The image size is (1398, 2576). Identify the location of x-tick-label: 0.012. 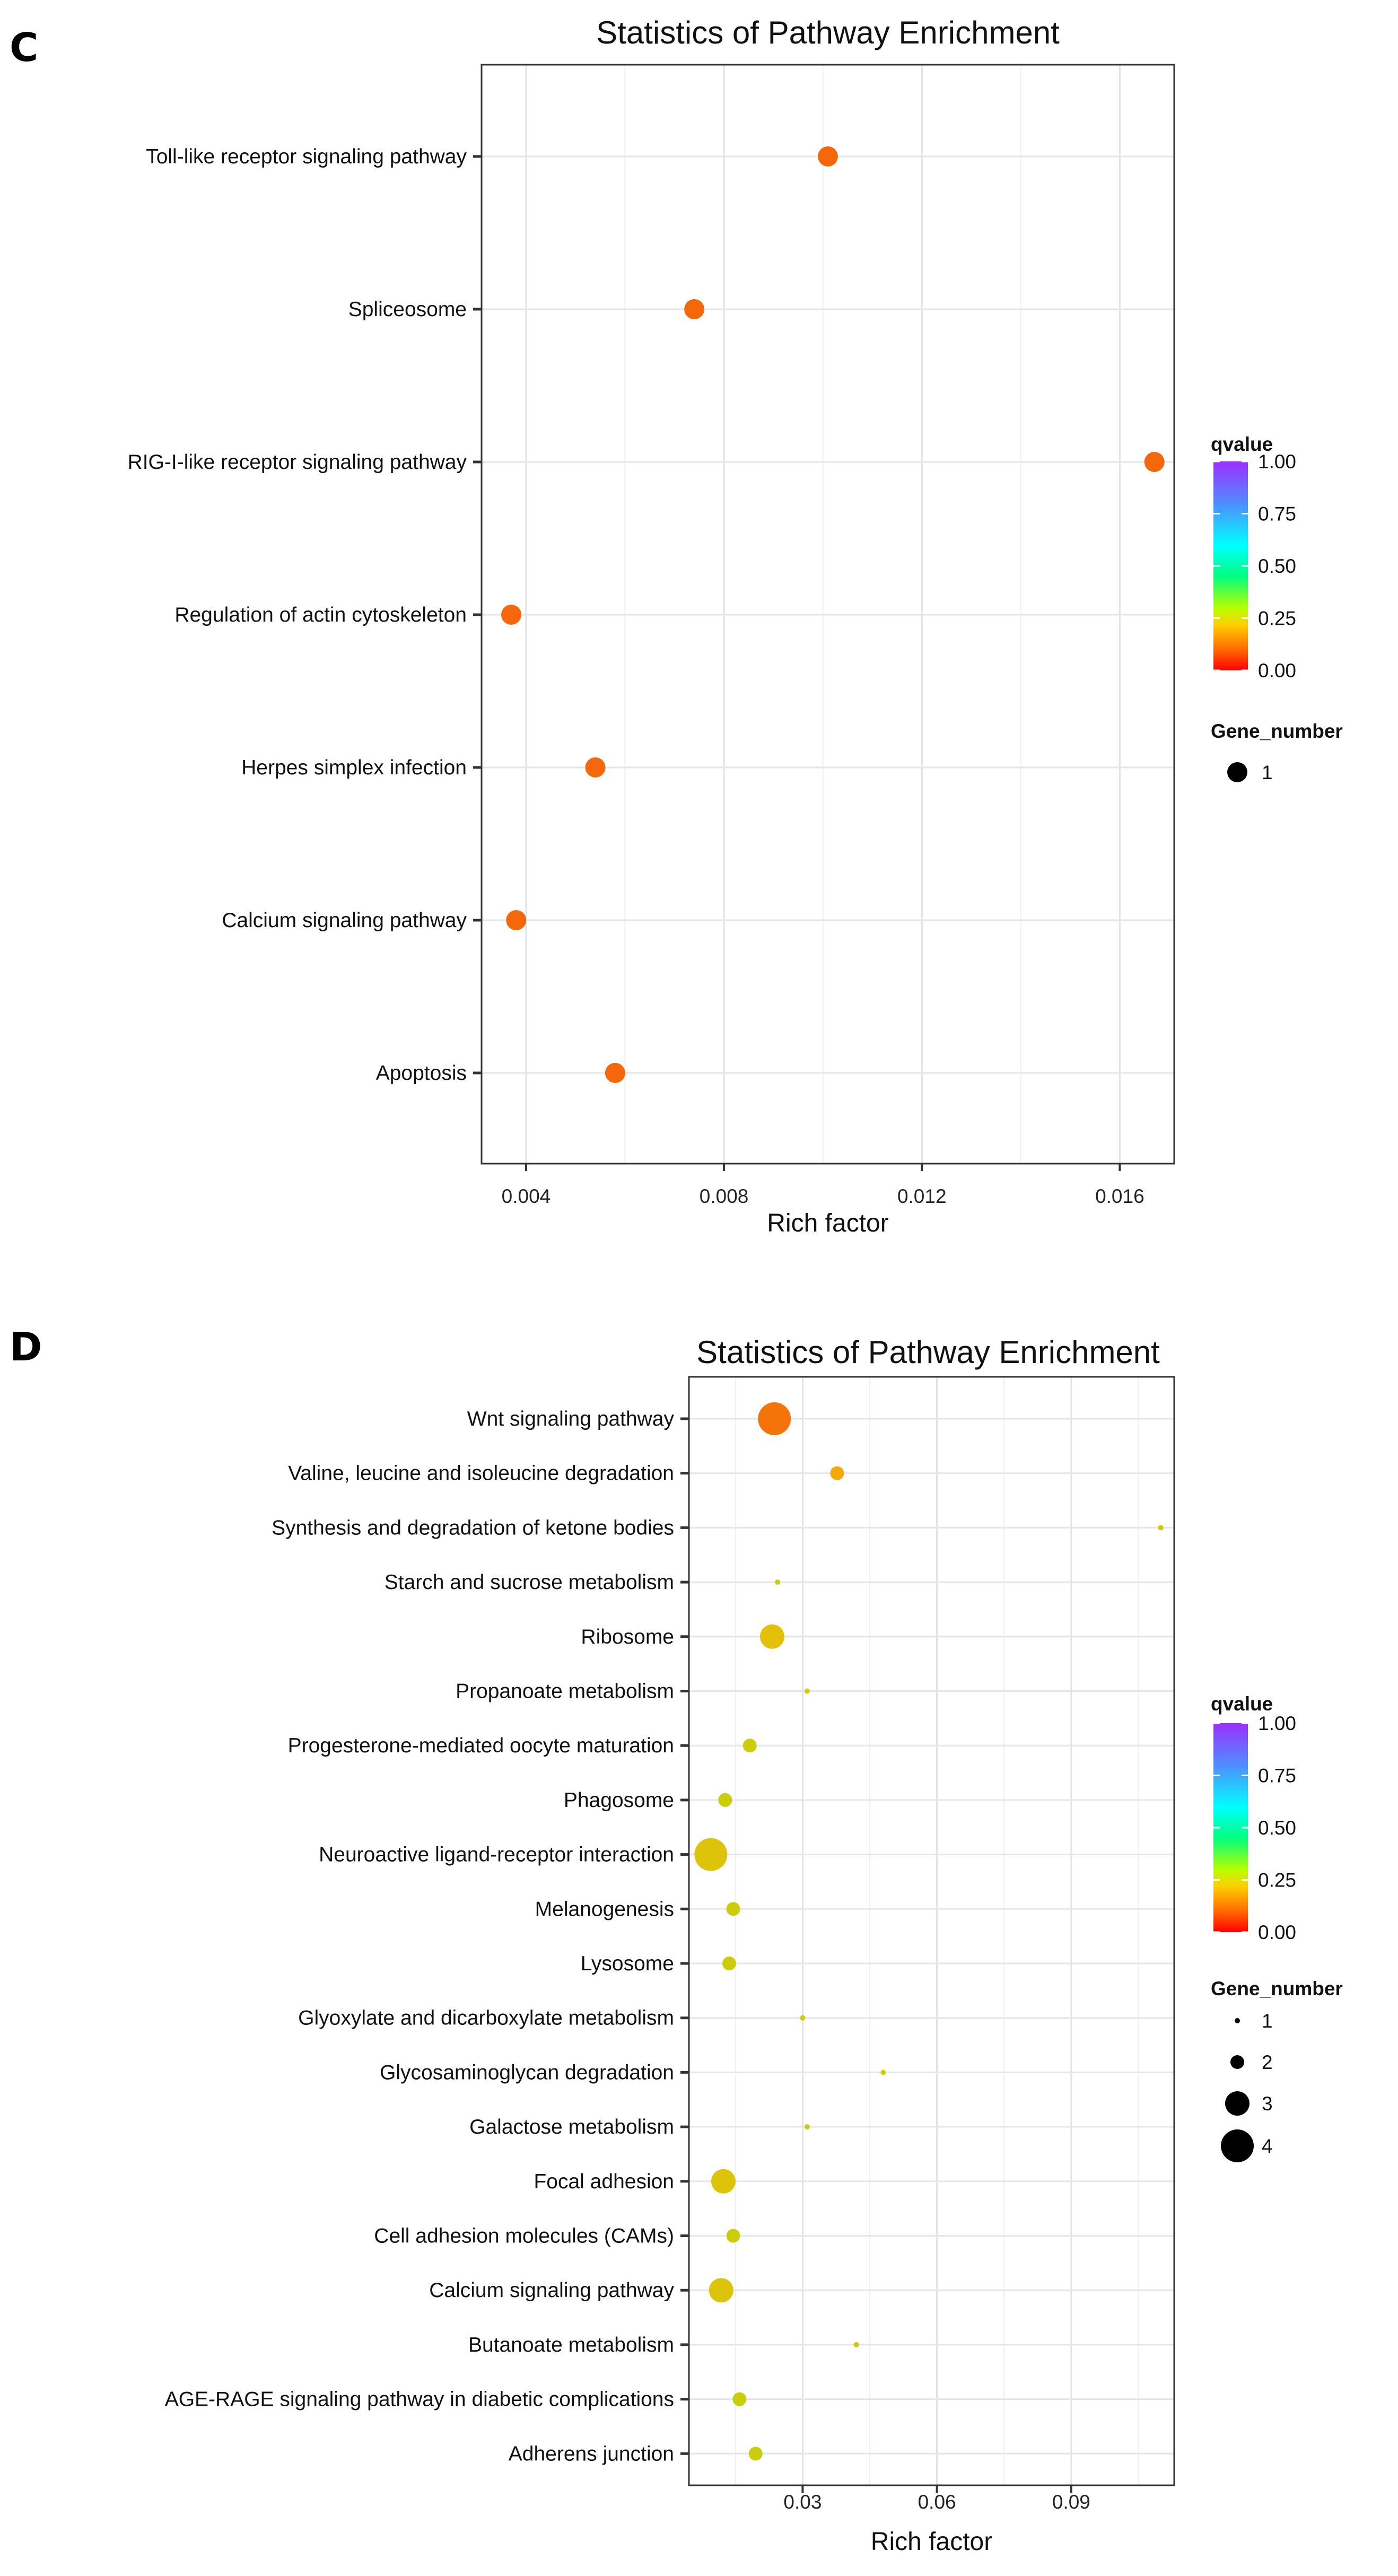
(922, 1196).